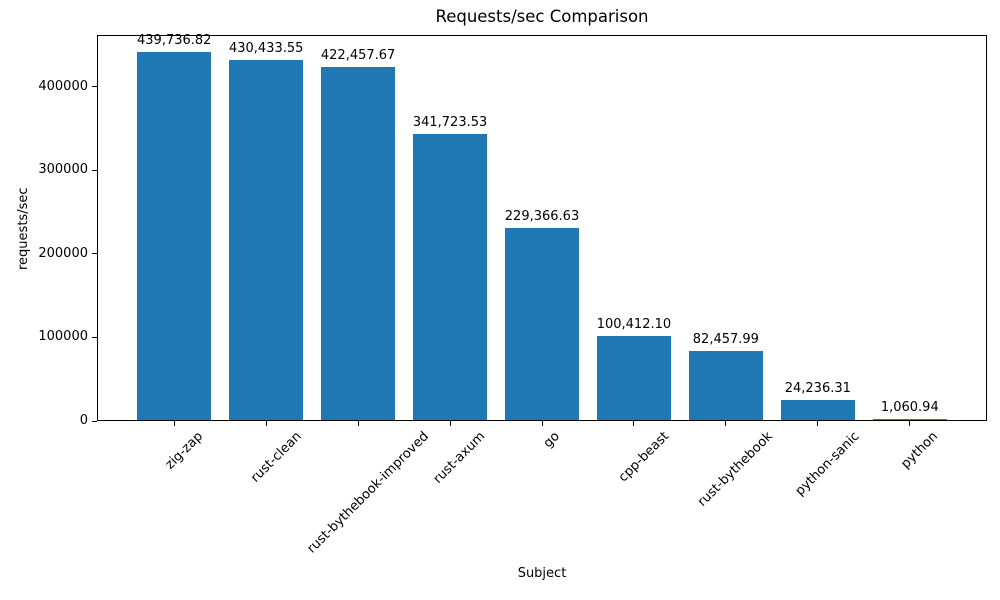 The height and width of the screenshot is (600, 1000). What do you see at coordinates (542, 573) in the screenshot?
I see `x-axis-label: Subject` at bounding box center [542, 573].